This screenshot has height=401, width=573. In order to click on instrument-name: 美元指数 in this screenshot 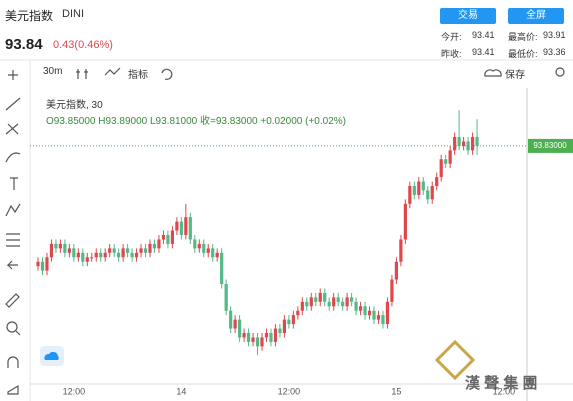, I will do `click(29, 16)`.